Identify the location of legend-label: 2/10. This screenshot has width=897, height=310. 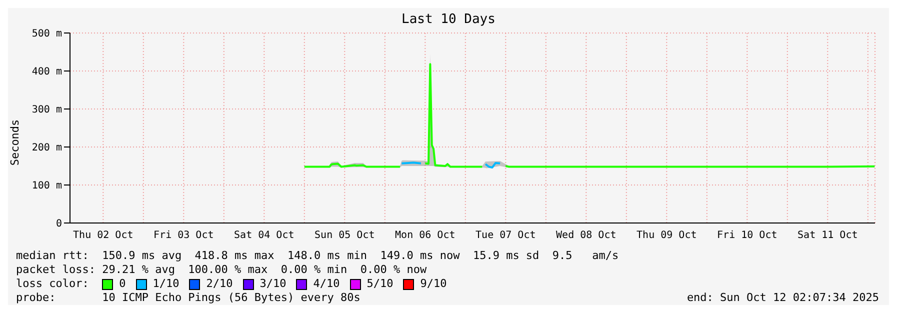
(219, 284).